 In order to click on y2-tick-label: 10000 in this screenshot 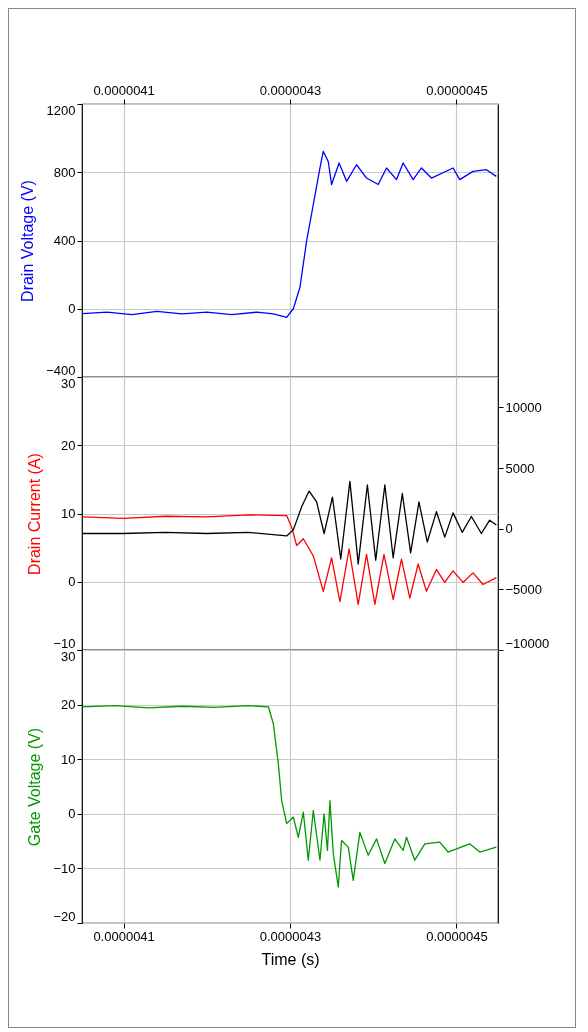, I will do `click(523, 407)`.